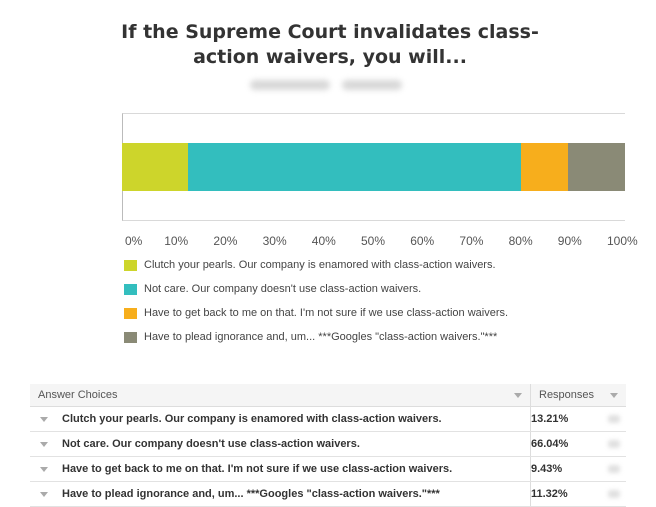  What do you see at coordinates (471, 241) in the screenshot?
I see `x-tick-label: 70%` at bounding box center [471, 241].